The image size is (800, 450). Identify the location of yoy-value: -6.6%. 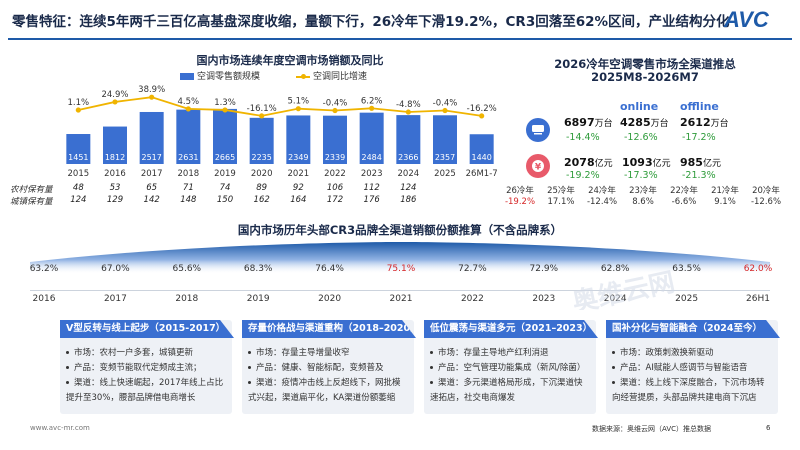
(684, 202).